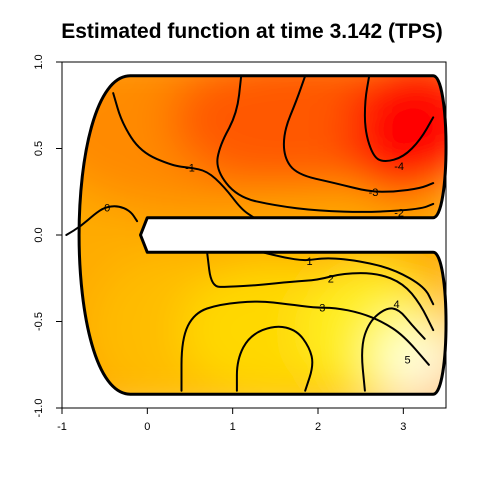 This screenshot has width=480, height=480. Describe the element at coordinates (39, 61) in the screenshot. I see `y-tick-label: 1.0` at that location.